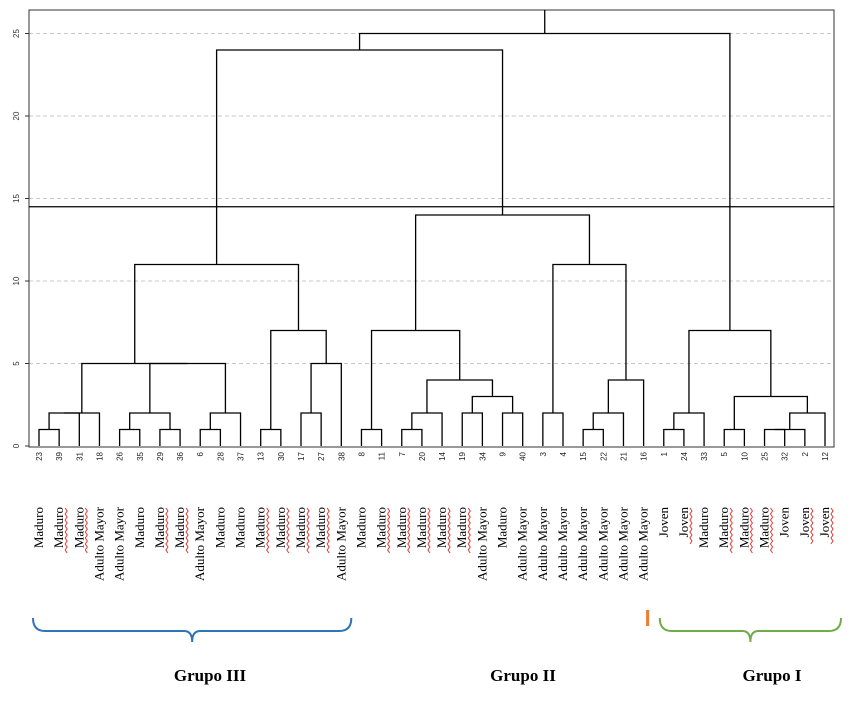  Describe the element at coordinates (523, 455) in the screenshot. I see `leaf-number: 40` at that location.